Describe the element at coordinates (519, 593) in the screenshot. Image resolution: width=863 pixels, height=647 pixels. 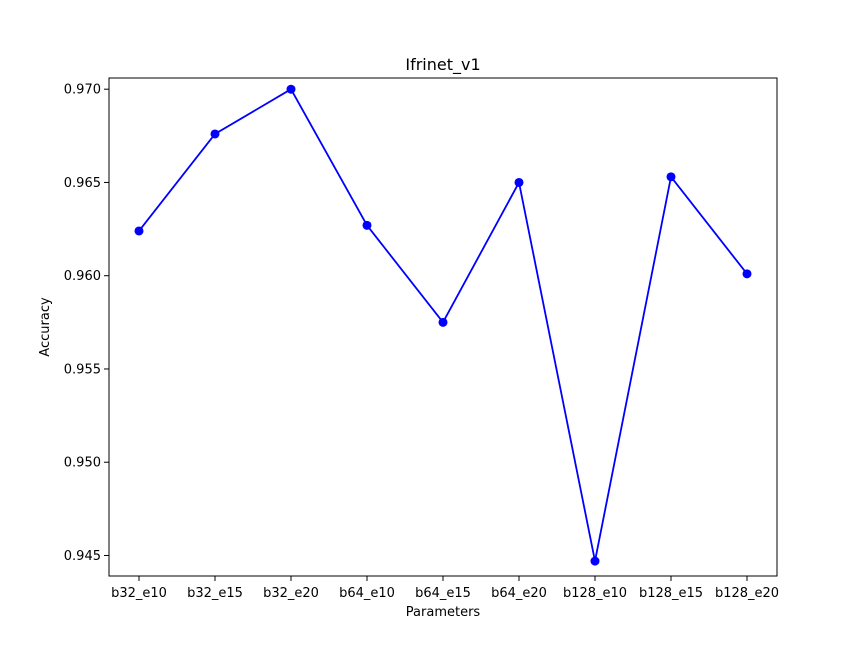
I see `x-tick-label: b64_e20` at that location.